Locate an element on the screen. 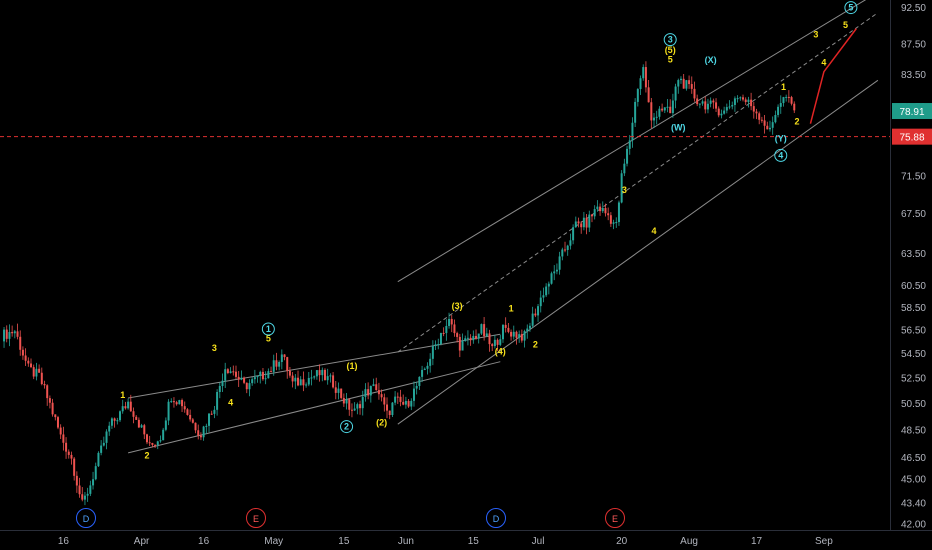 Image resolution: width=932 pixels, height=550 pixels. price-axis-bg is located at coordinates (911, 275).